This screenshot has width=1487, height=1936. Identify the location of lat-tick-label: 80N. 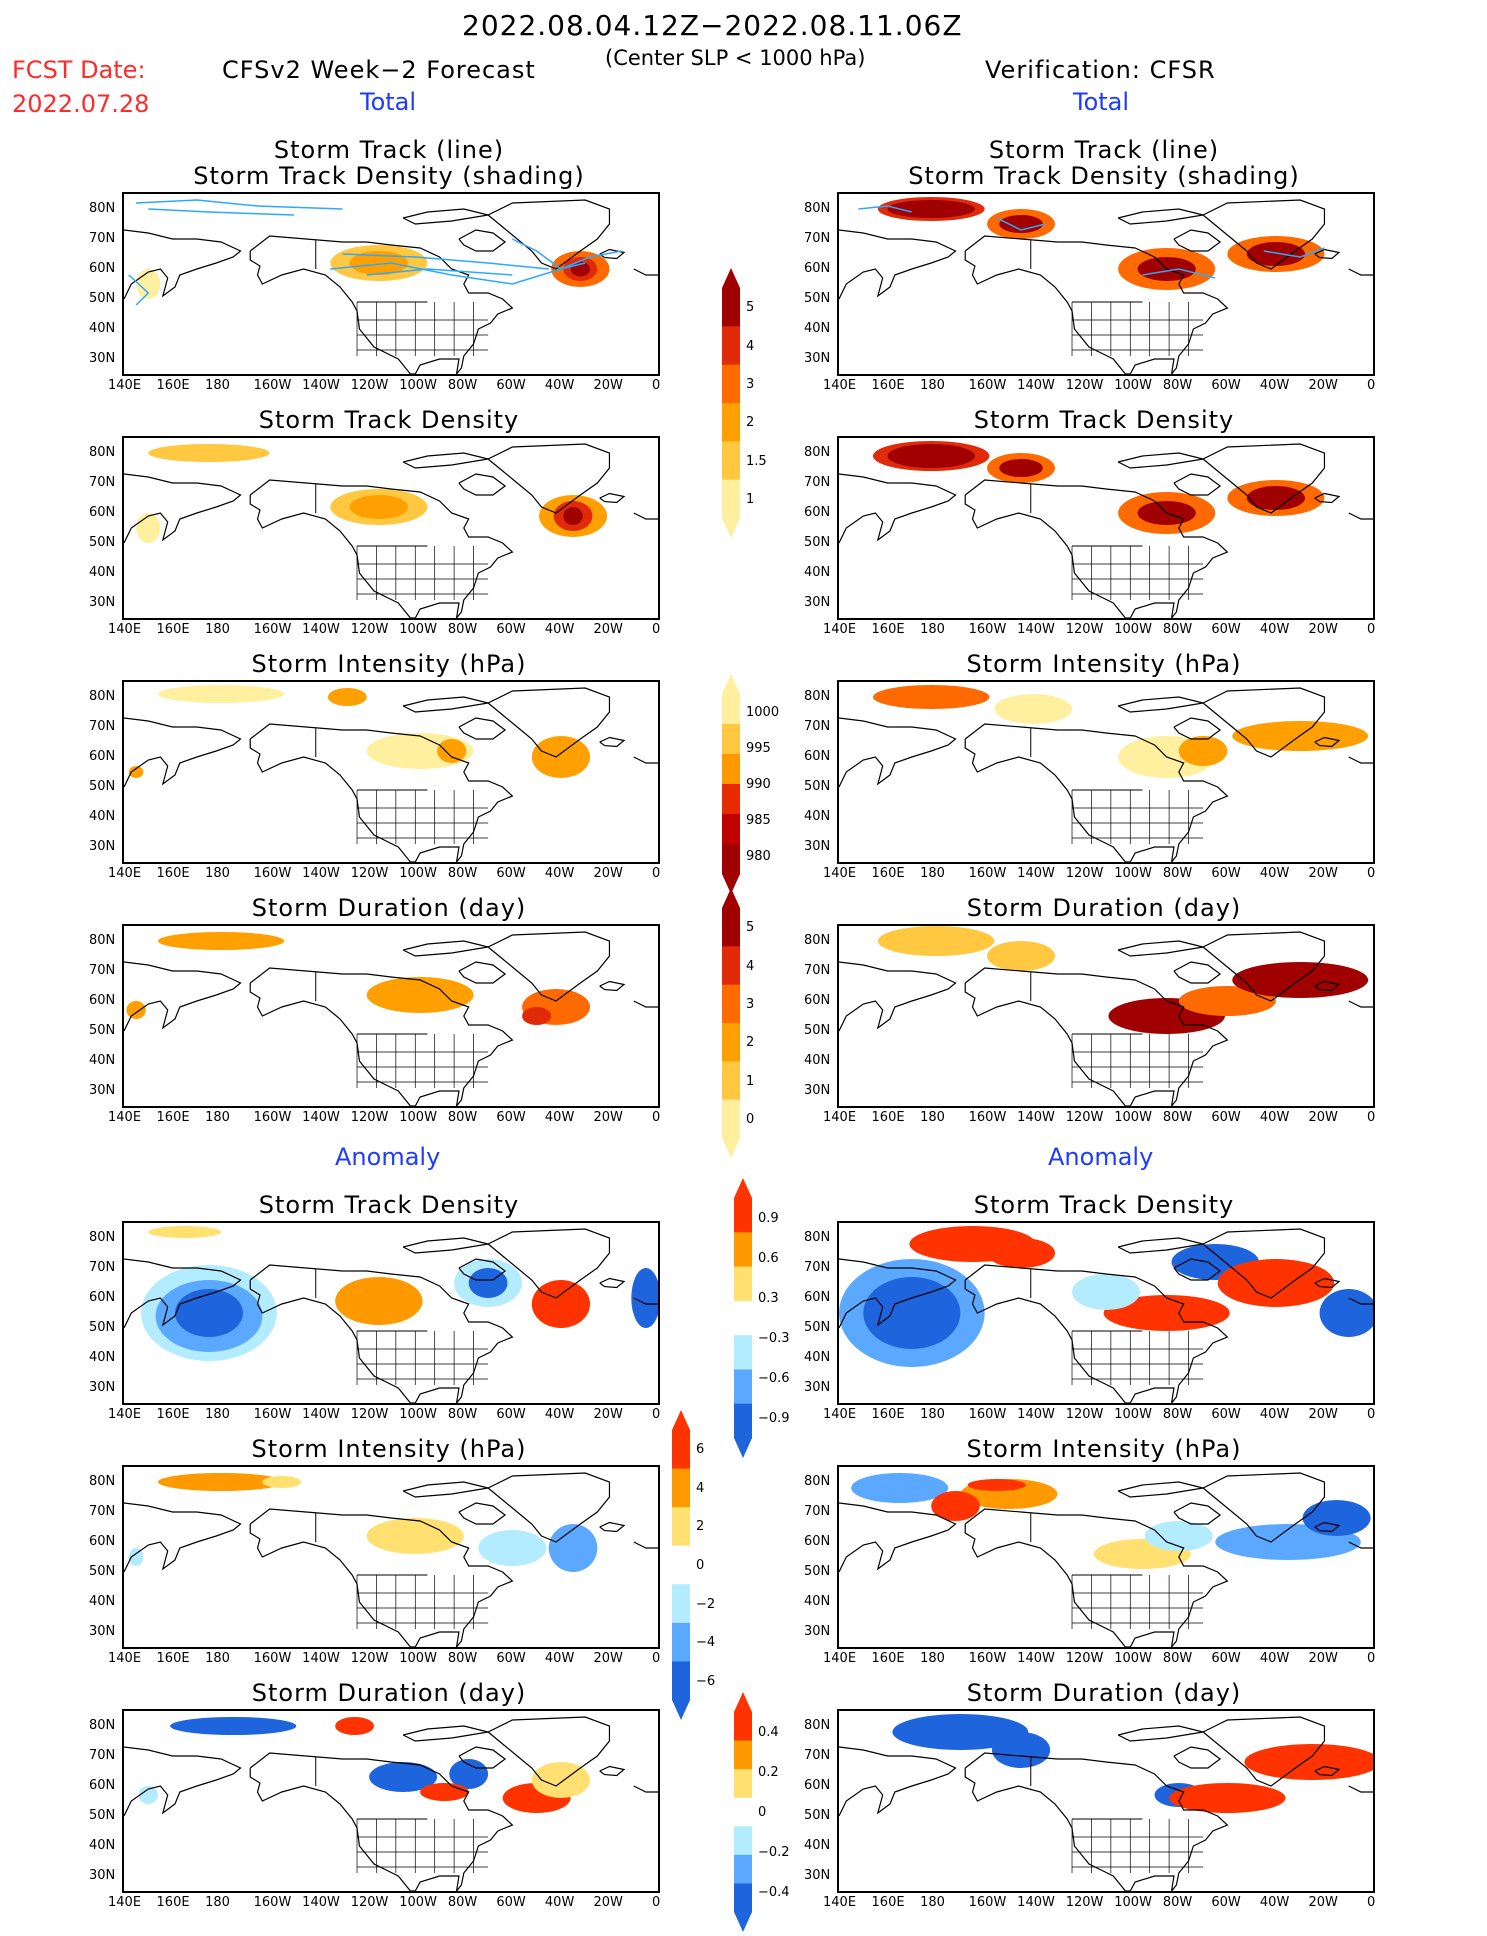
(102, 1725).